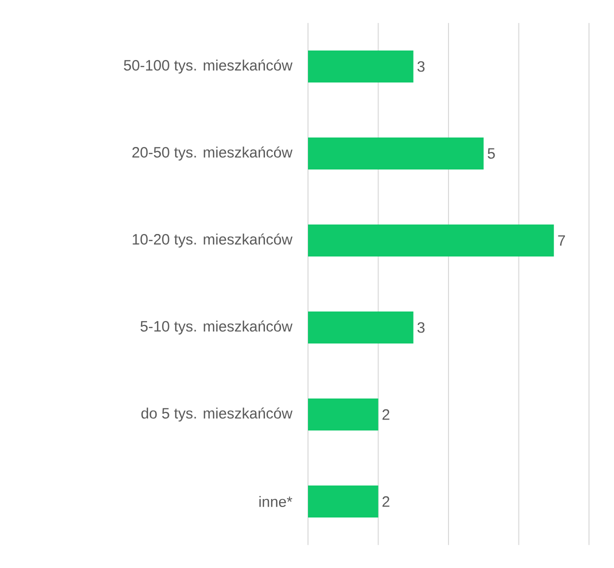 This screenshot has height=568, width=614. I want to click on data-label: 7, so click(561, 240).